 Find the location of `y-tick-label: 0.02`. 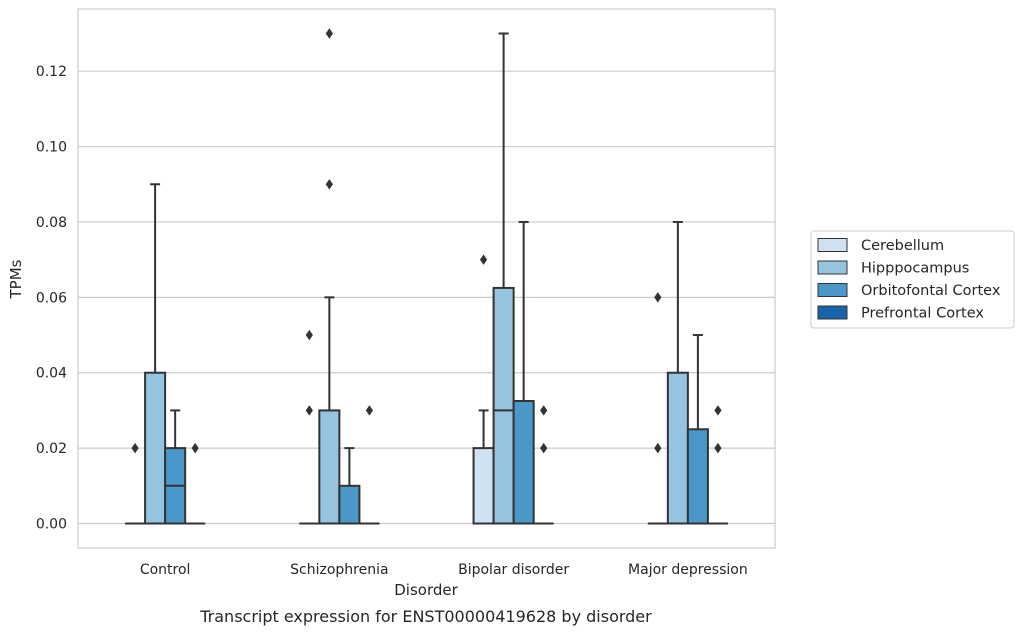

y-tick-label: 0.02 is located at coordinates (51, 449).